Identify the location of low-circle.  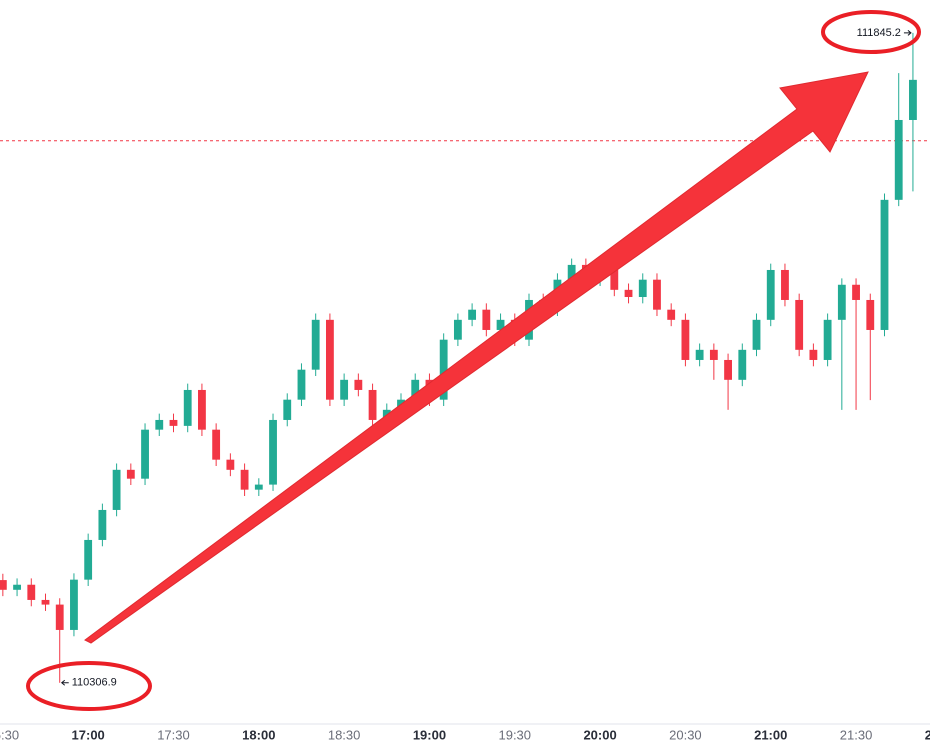
(89, 686).